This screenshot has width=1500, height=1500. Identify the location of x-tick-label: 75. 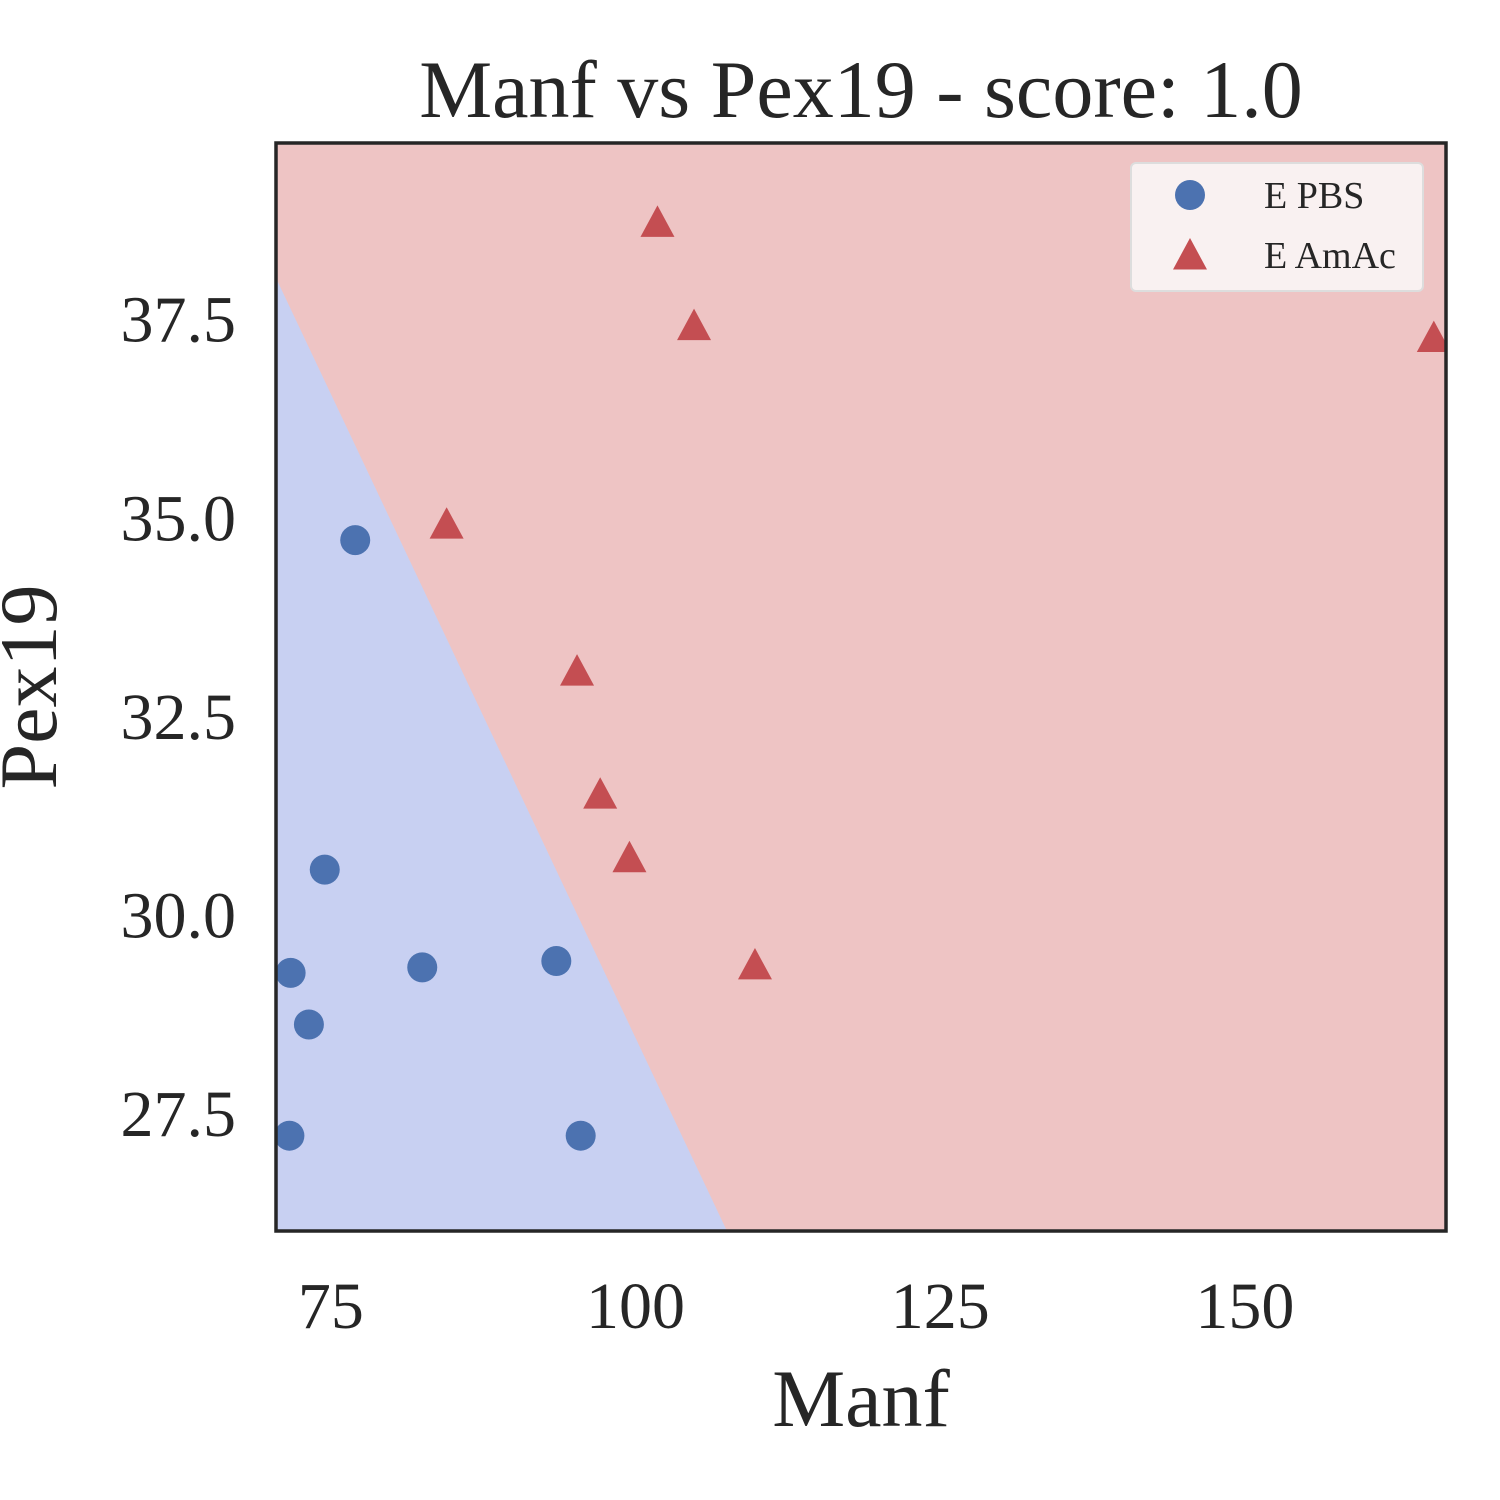
(331, 1306).